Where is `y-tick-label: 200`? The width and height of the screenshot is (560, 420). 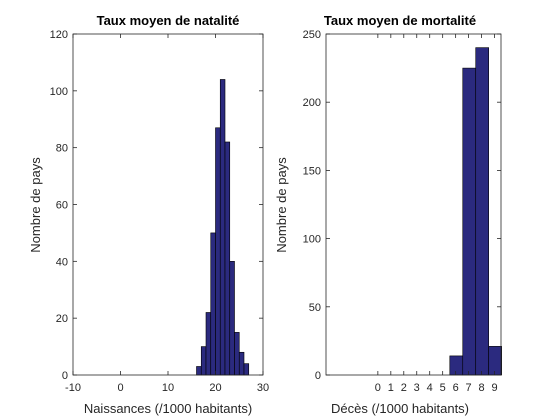
y-tick-label: 200 is located at coordinates (312, 103).